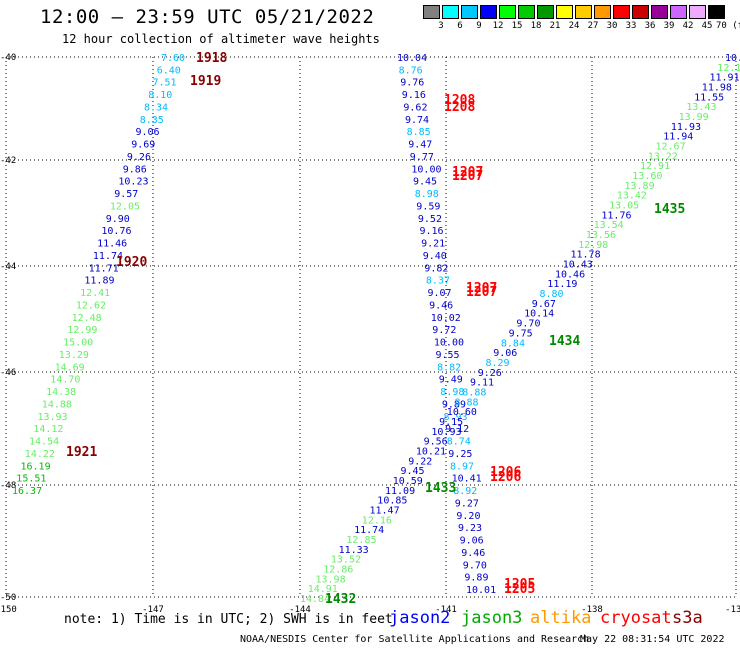 This screenshot has width=740, height=650. I want to click on wave-height-value: 12.16, so click(377, 520).